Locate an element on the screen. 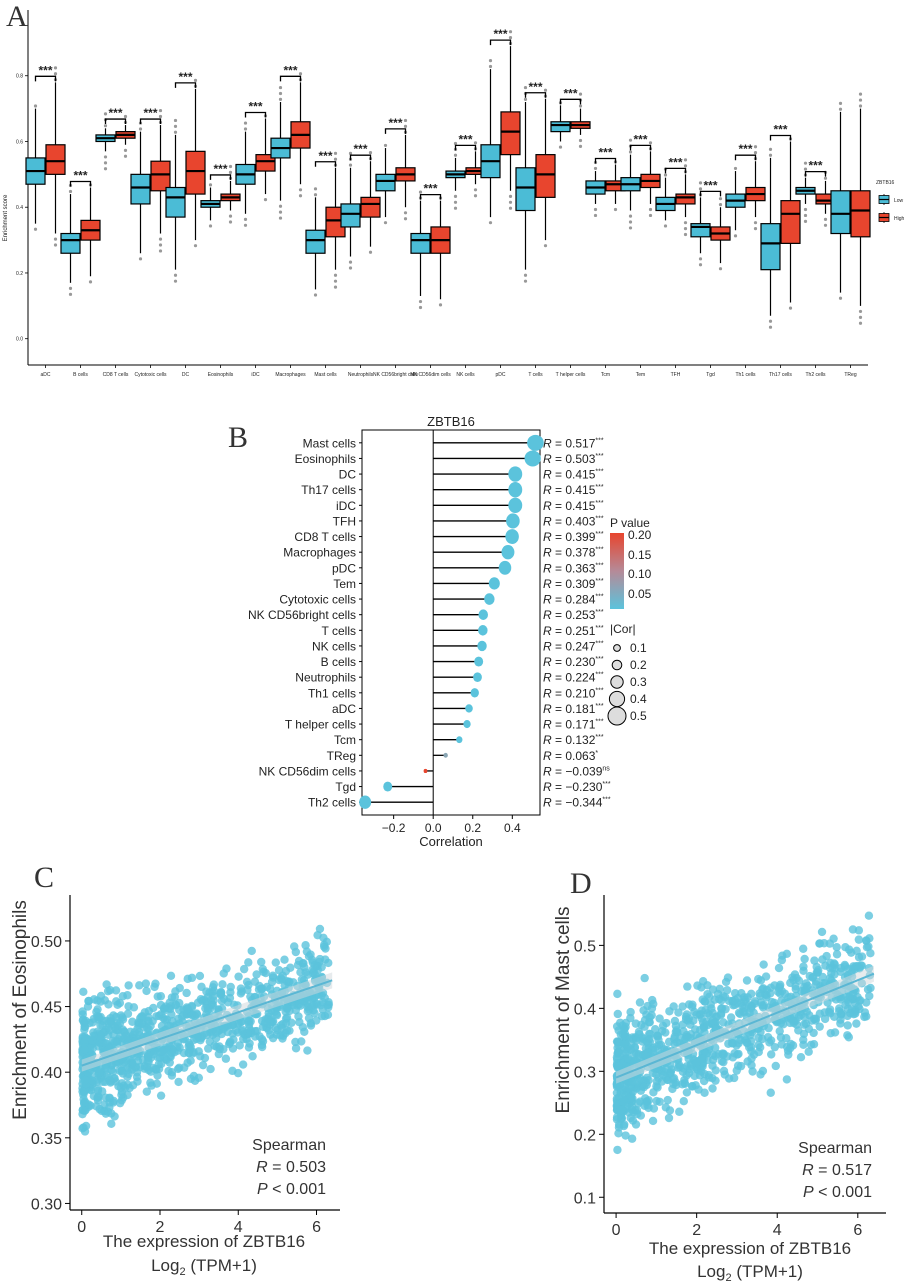 The width and height of the screenshot is (906, 1284). lollipop-cell-label: Th1 cells is located at coordinates (332, 693).